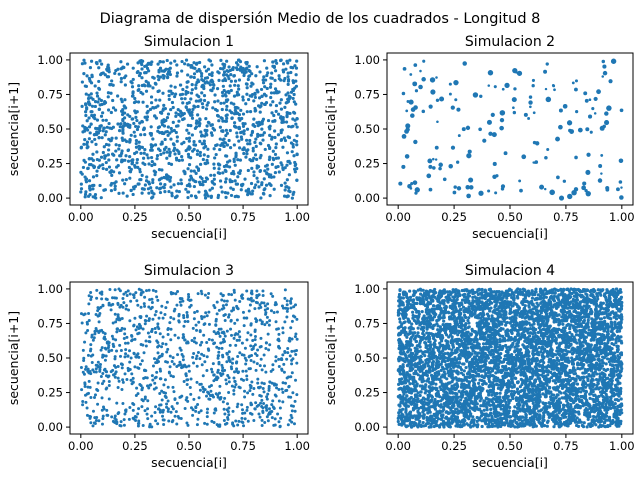 This screenshot has height=484, width=640. I want to click on y-tick-label: 0.50, so click(50, 129).